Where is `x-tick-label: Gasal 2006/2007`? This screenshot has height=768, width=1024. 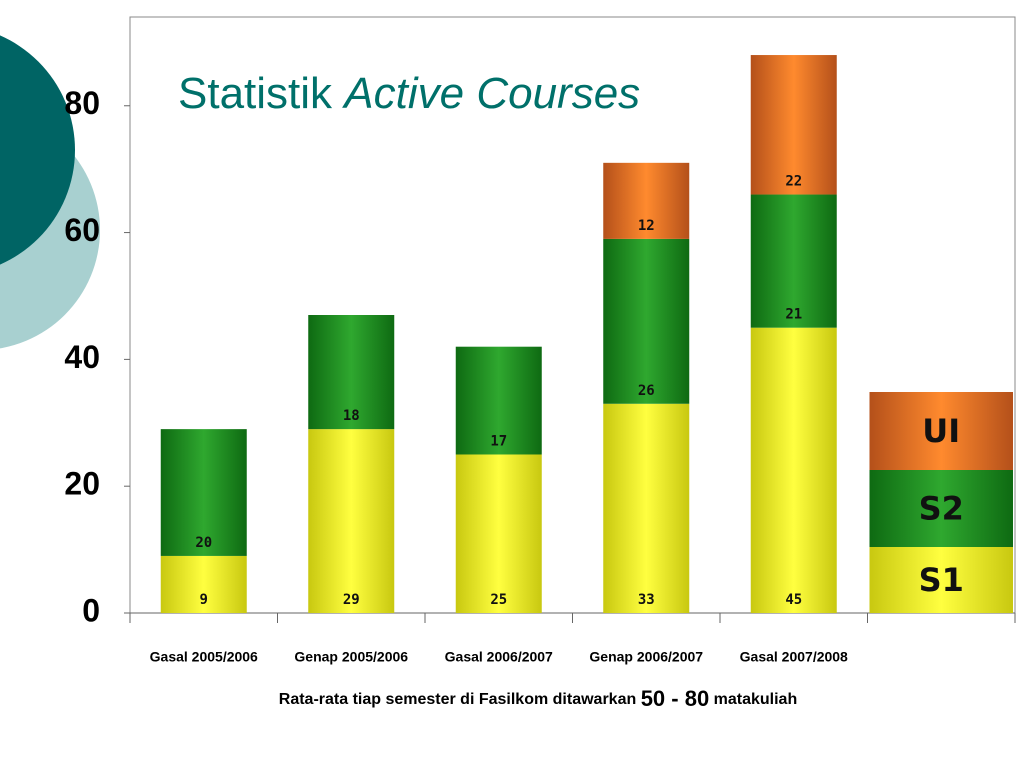
x-tick-label: Gasal 2006/2007 is located at coordinates (499, 657).